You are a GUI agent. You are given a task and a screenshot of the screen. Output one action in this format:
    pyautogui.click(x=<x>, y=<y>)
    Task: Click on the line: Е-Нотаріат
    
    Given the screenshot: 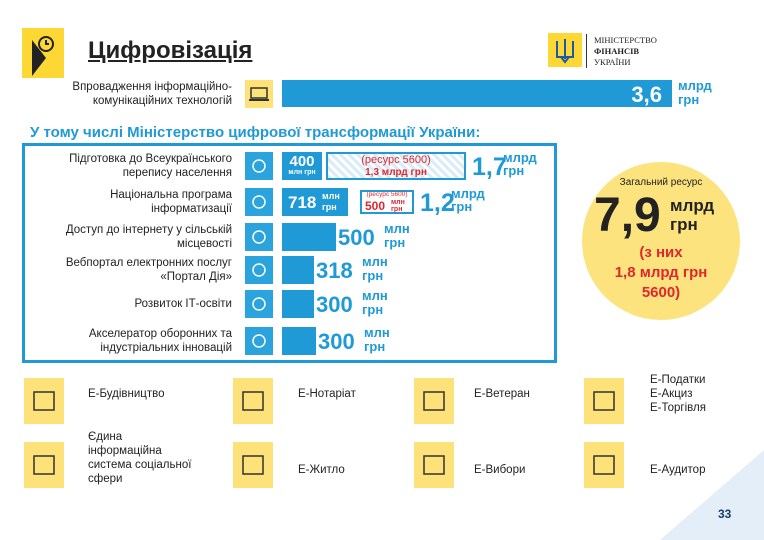 What is the action you would take?
    pyautogui.click(x=327, y=394)
    